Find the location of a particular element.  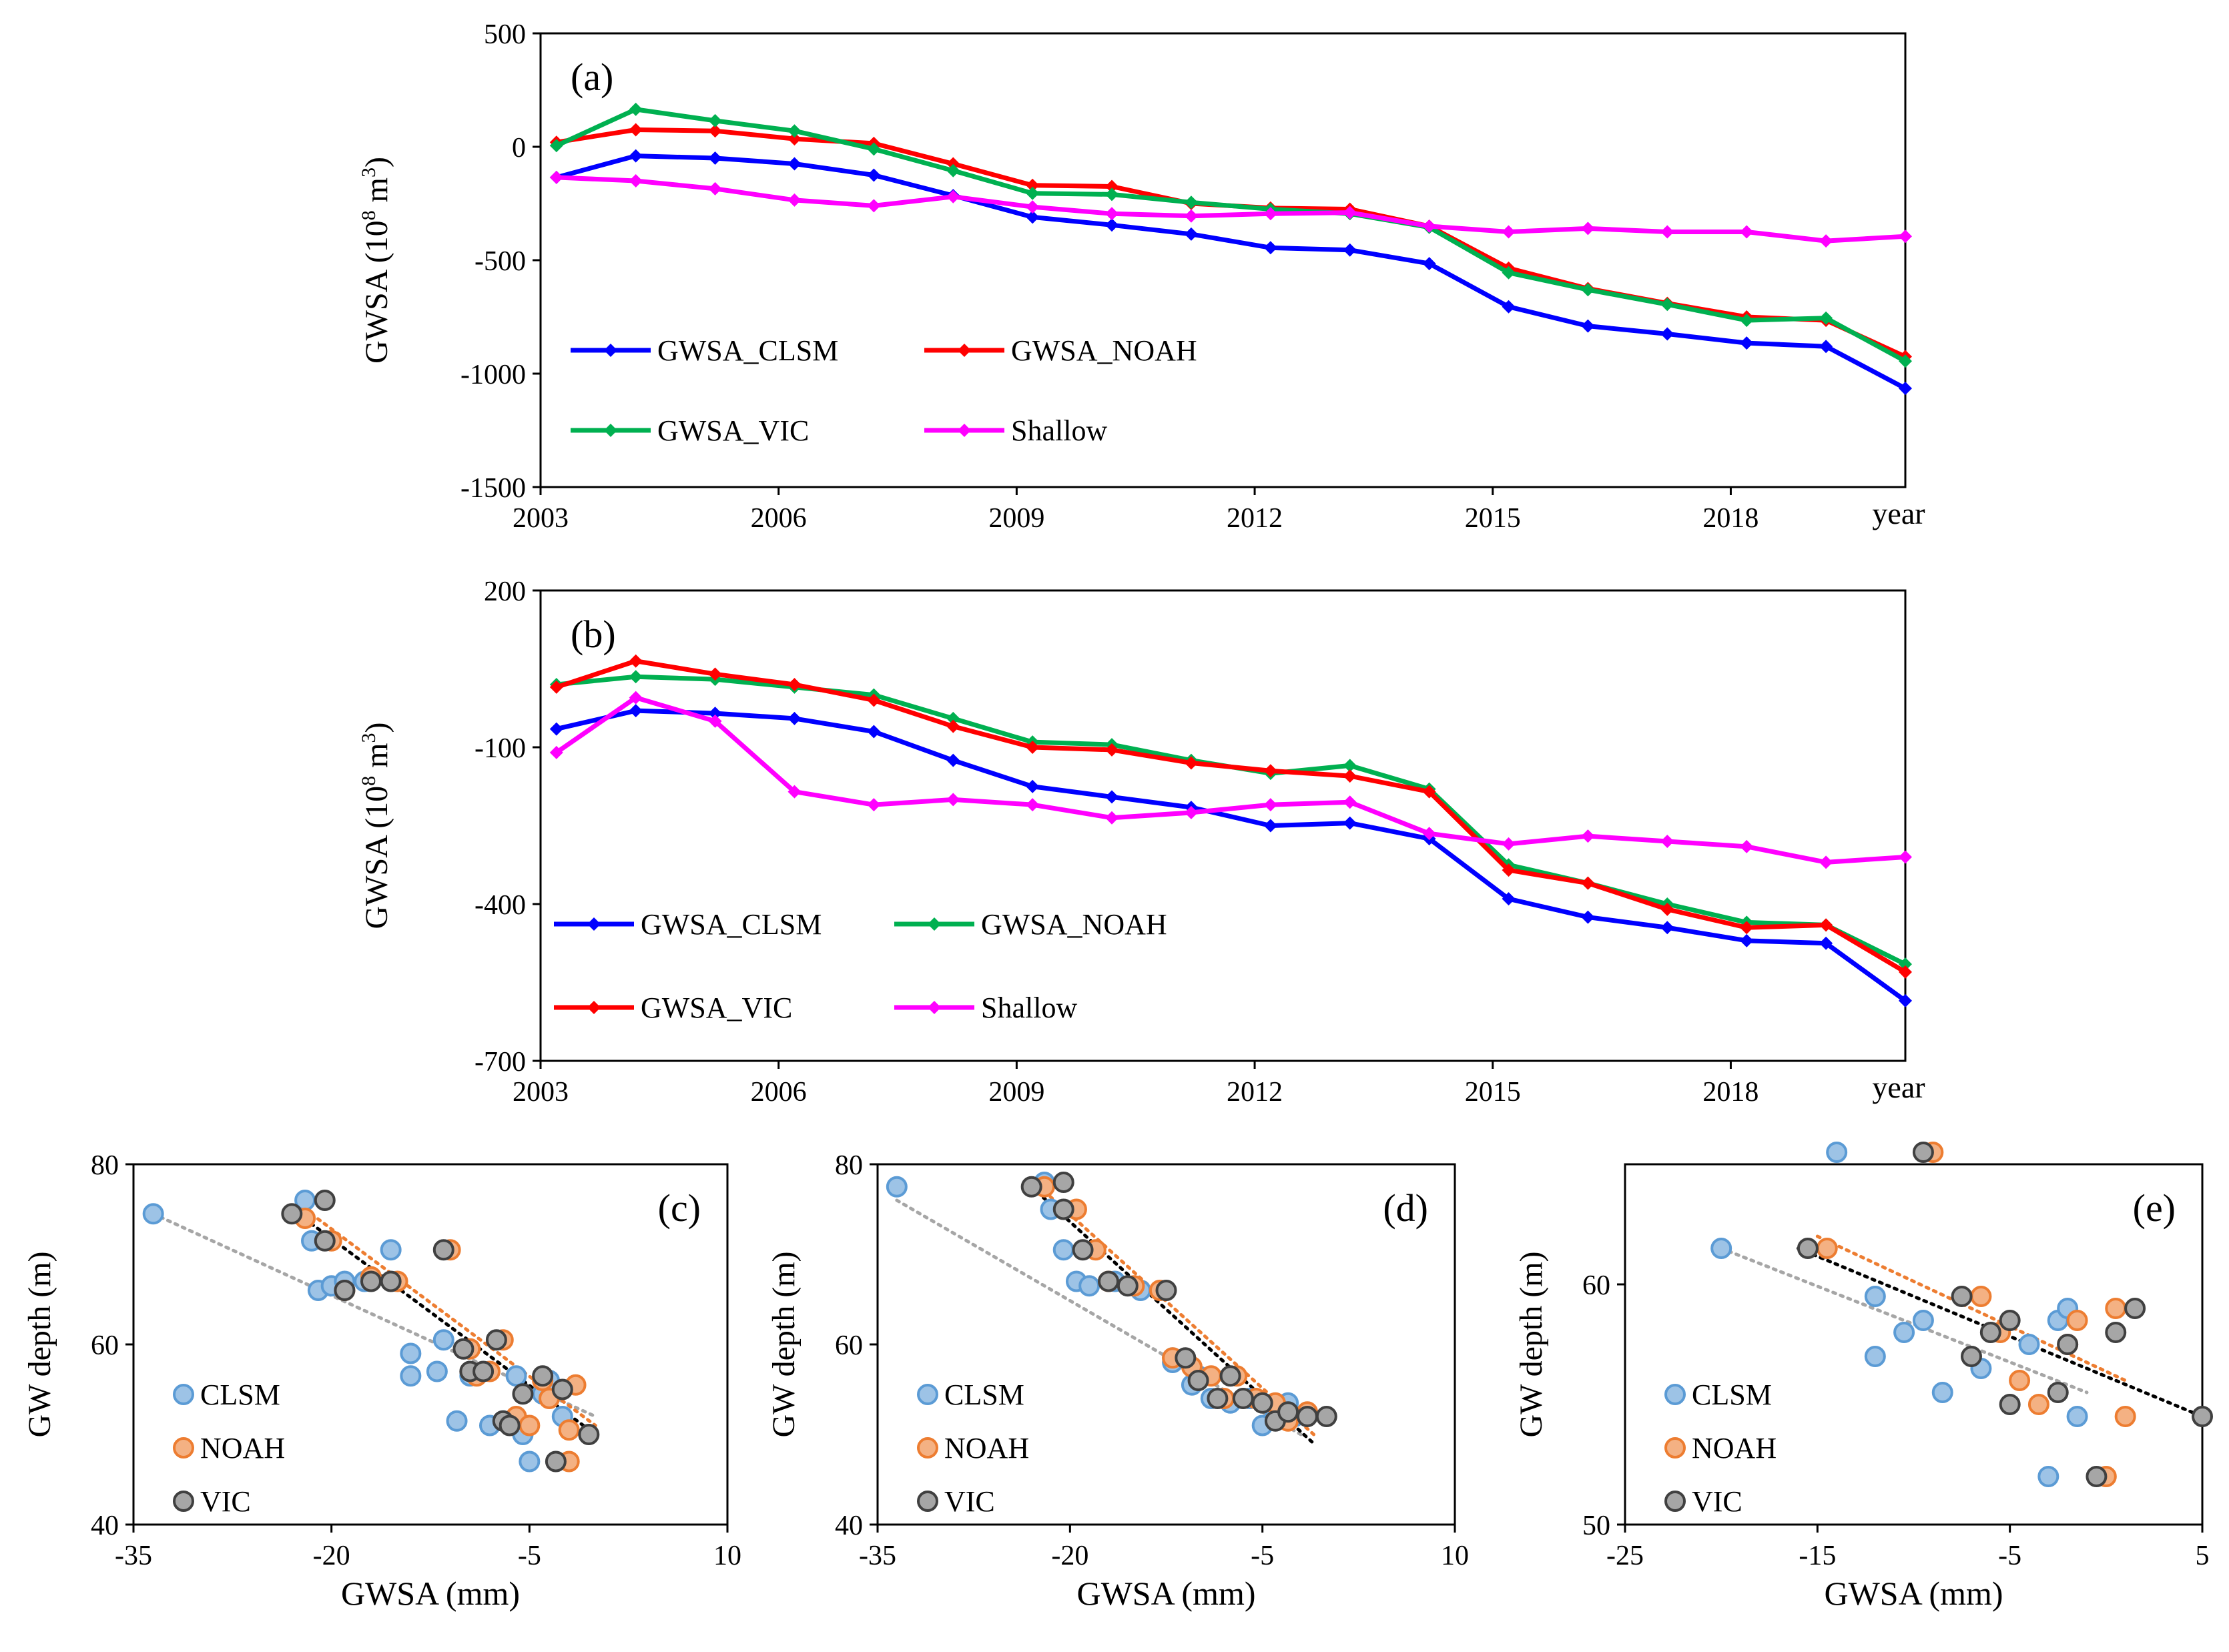

legend-label: CLSM is located at coordinates (984, 1394).